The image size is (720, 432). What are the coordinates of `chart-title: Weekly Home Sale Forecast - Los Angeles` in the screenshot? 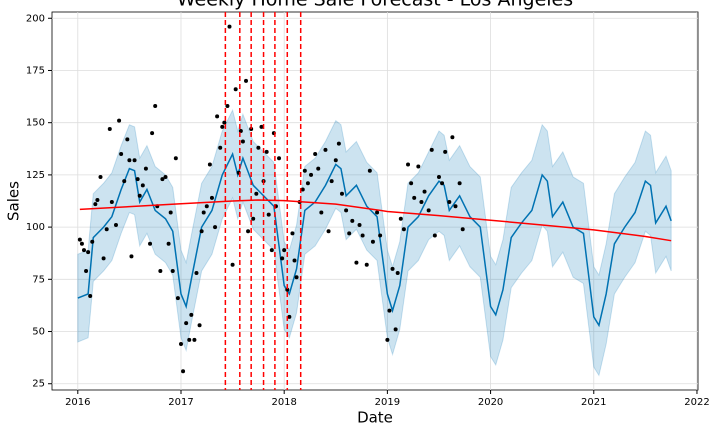 It's located at (375, 5).